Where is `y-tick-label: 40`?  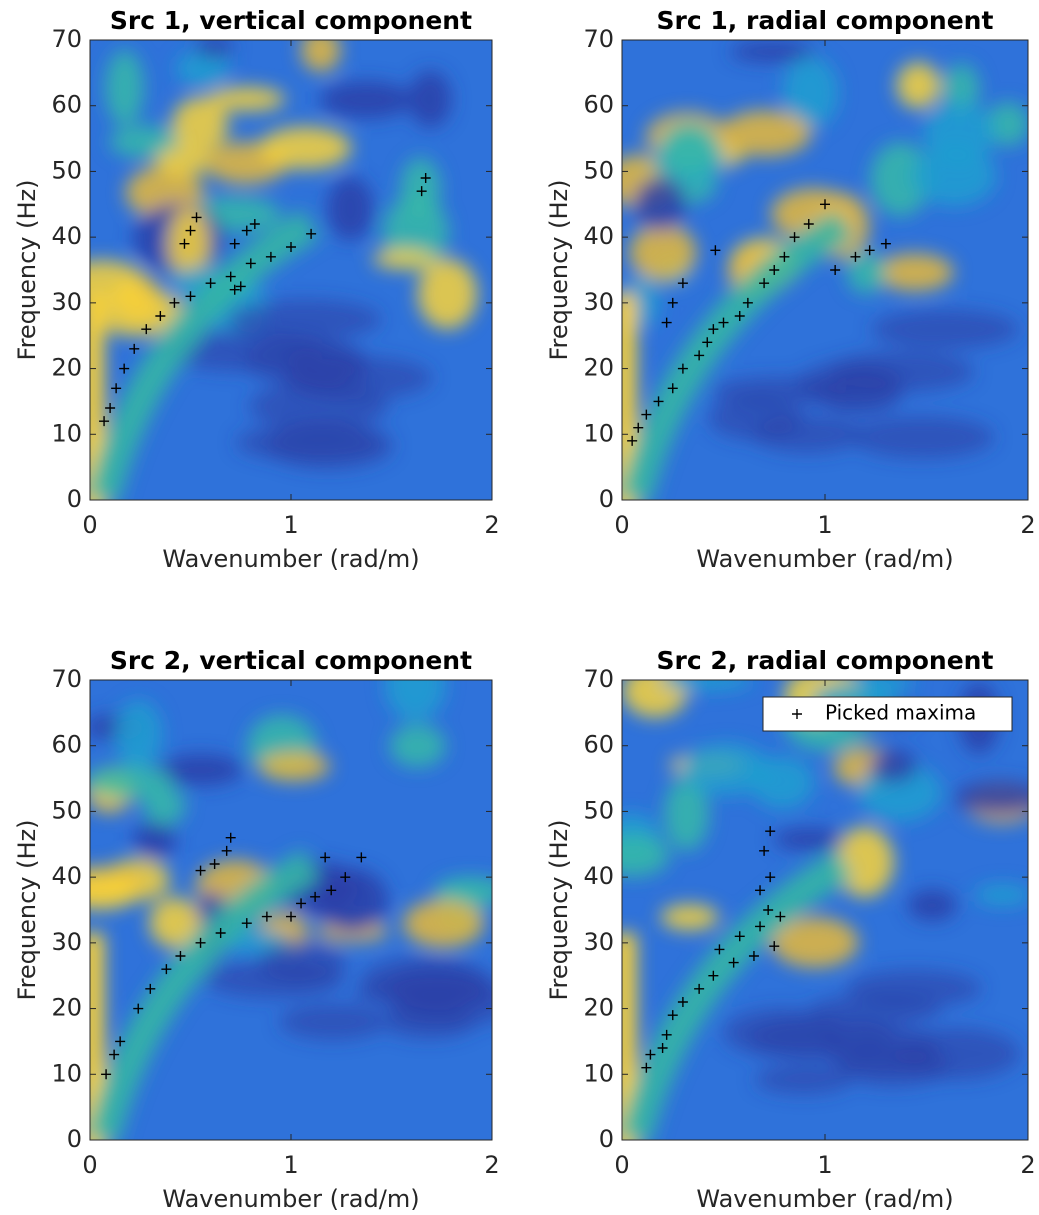
y-tick-label: 40 is located at coordinates (598, 876).